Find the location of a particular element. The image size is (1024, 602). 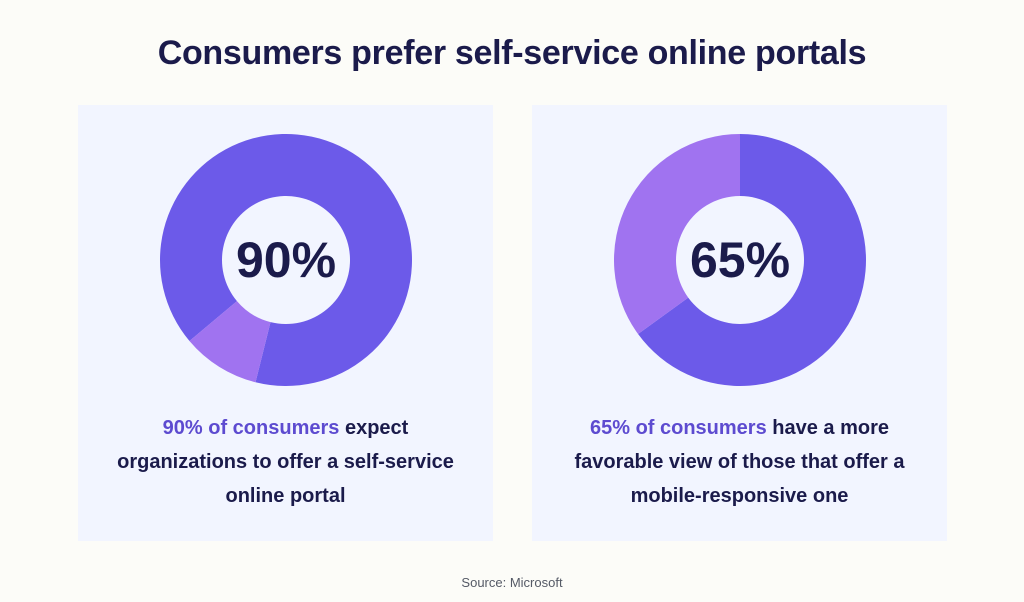

caption-highlight: 65% of consumers is located at coordinates (678, 428).